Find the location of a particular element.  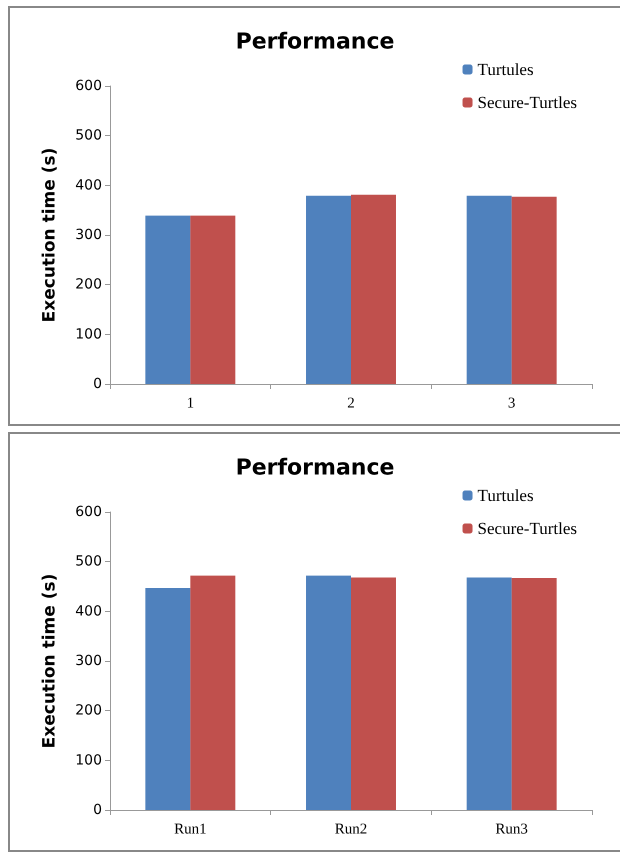

x-tick-label: Run2 is located at coordinates (351, 830).